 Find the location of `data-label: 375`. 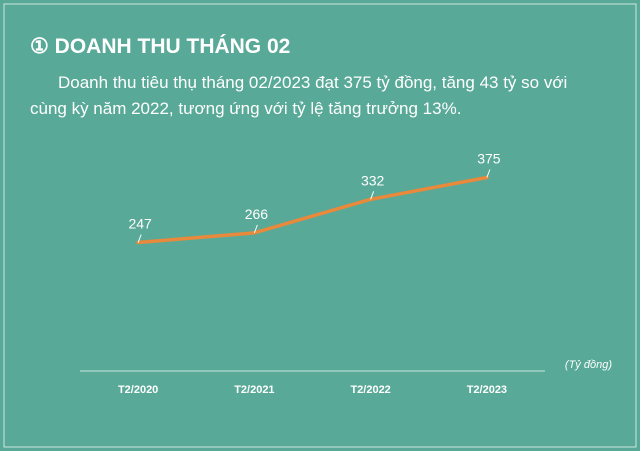

data-label: 375 is located at coordinates (489, 159).